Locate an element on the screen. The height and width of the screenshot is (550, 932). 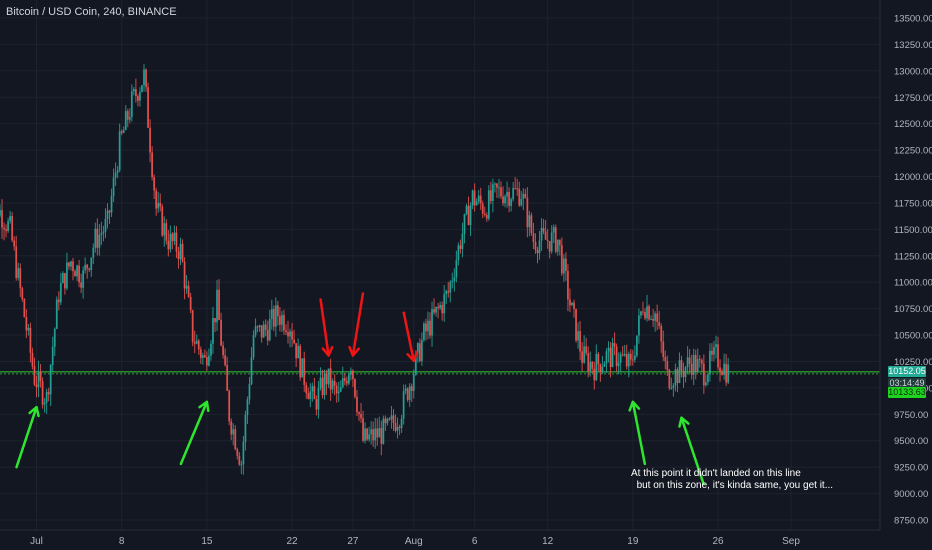
time-tick-label: 26 is located at coordinates (718, 541).